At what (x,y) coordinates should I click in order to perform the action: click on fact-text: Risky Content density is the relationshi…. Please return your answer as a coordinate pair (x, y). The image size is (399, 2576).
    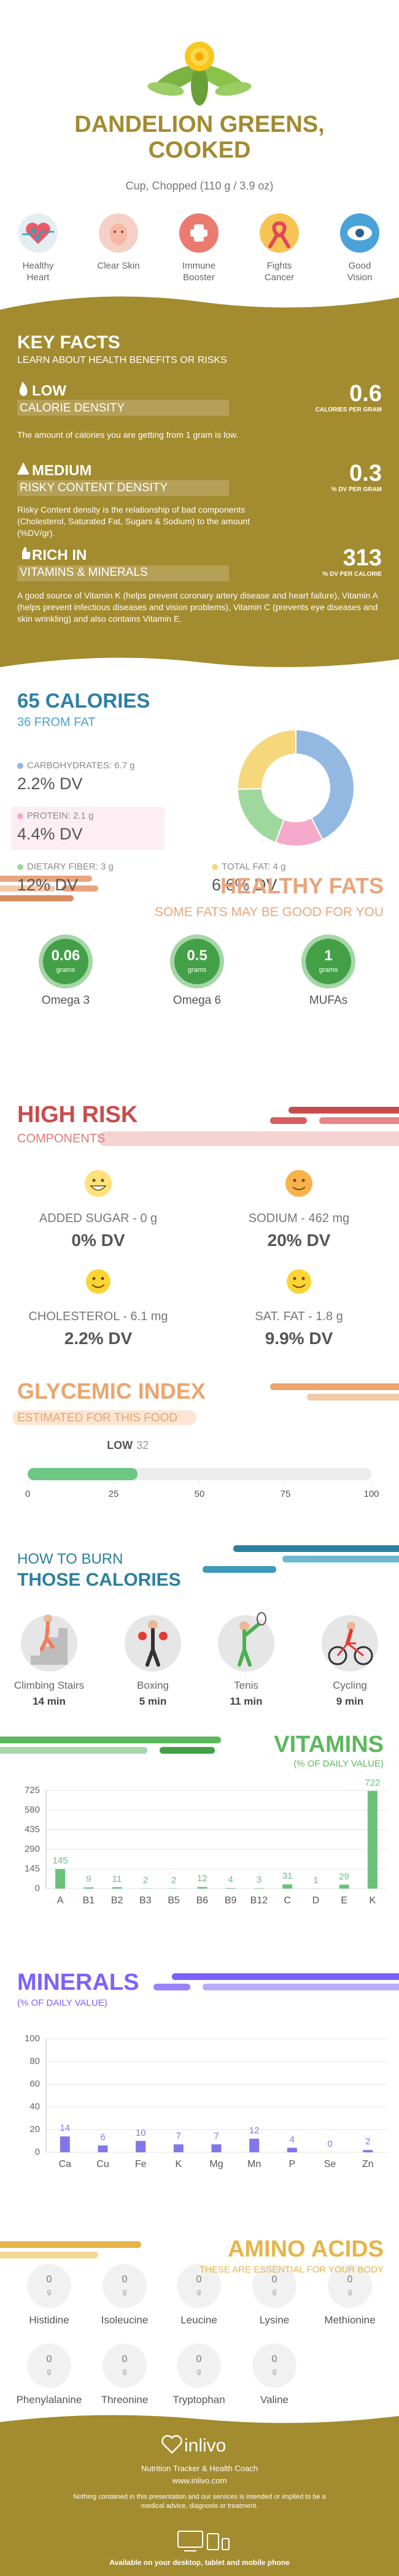
    Looking at the image, I should click on (133, 521).